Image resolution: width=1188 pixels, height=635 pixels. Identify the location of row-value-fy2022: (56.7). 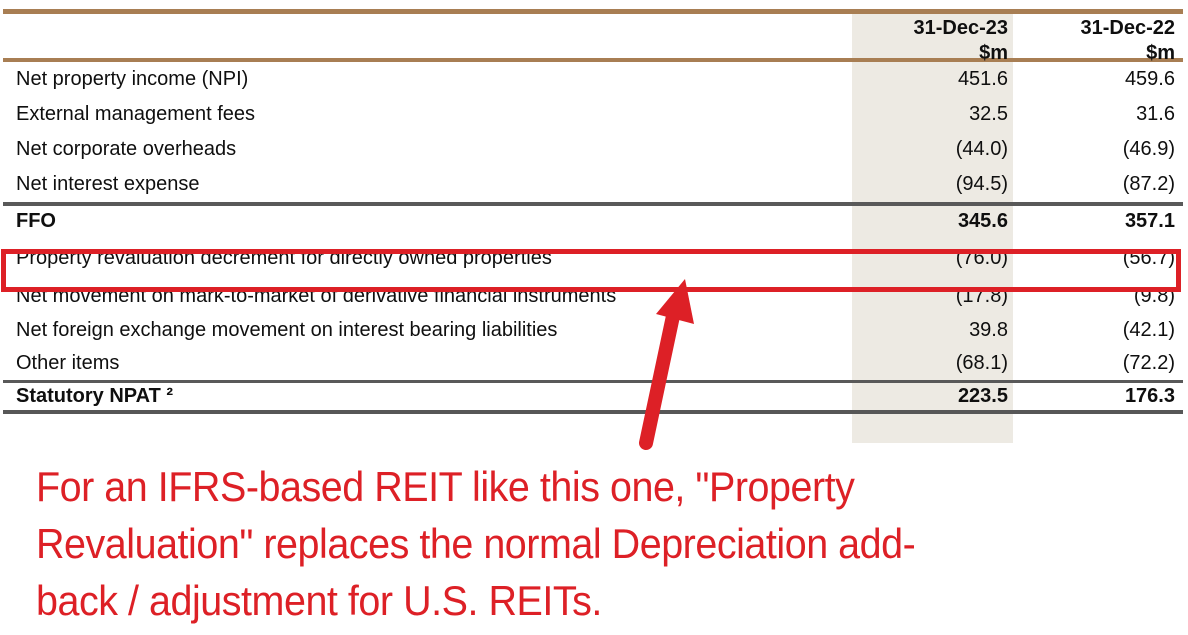
(1148, 257).